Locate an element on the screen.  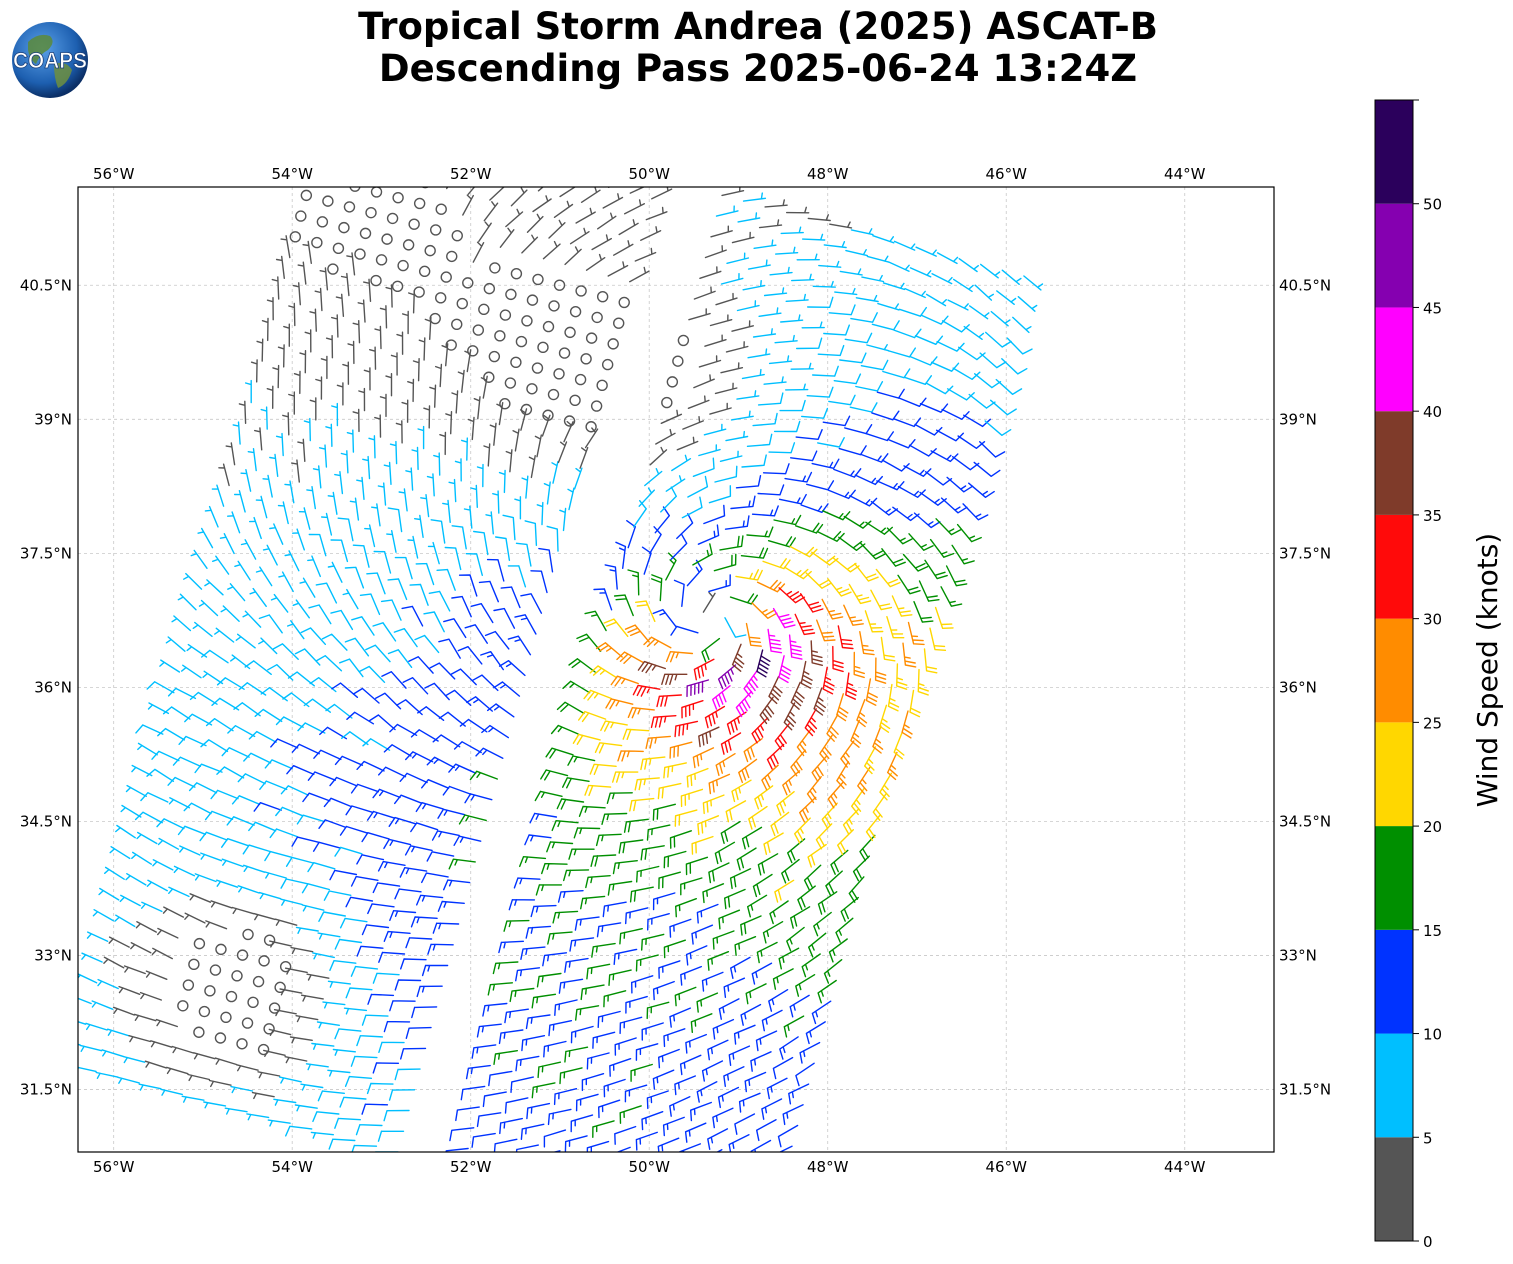
logo-text: COAPS is located at coordinates (50, 60).